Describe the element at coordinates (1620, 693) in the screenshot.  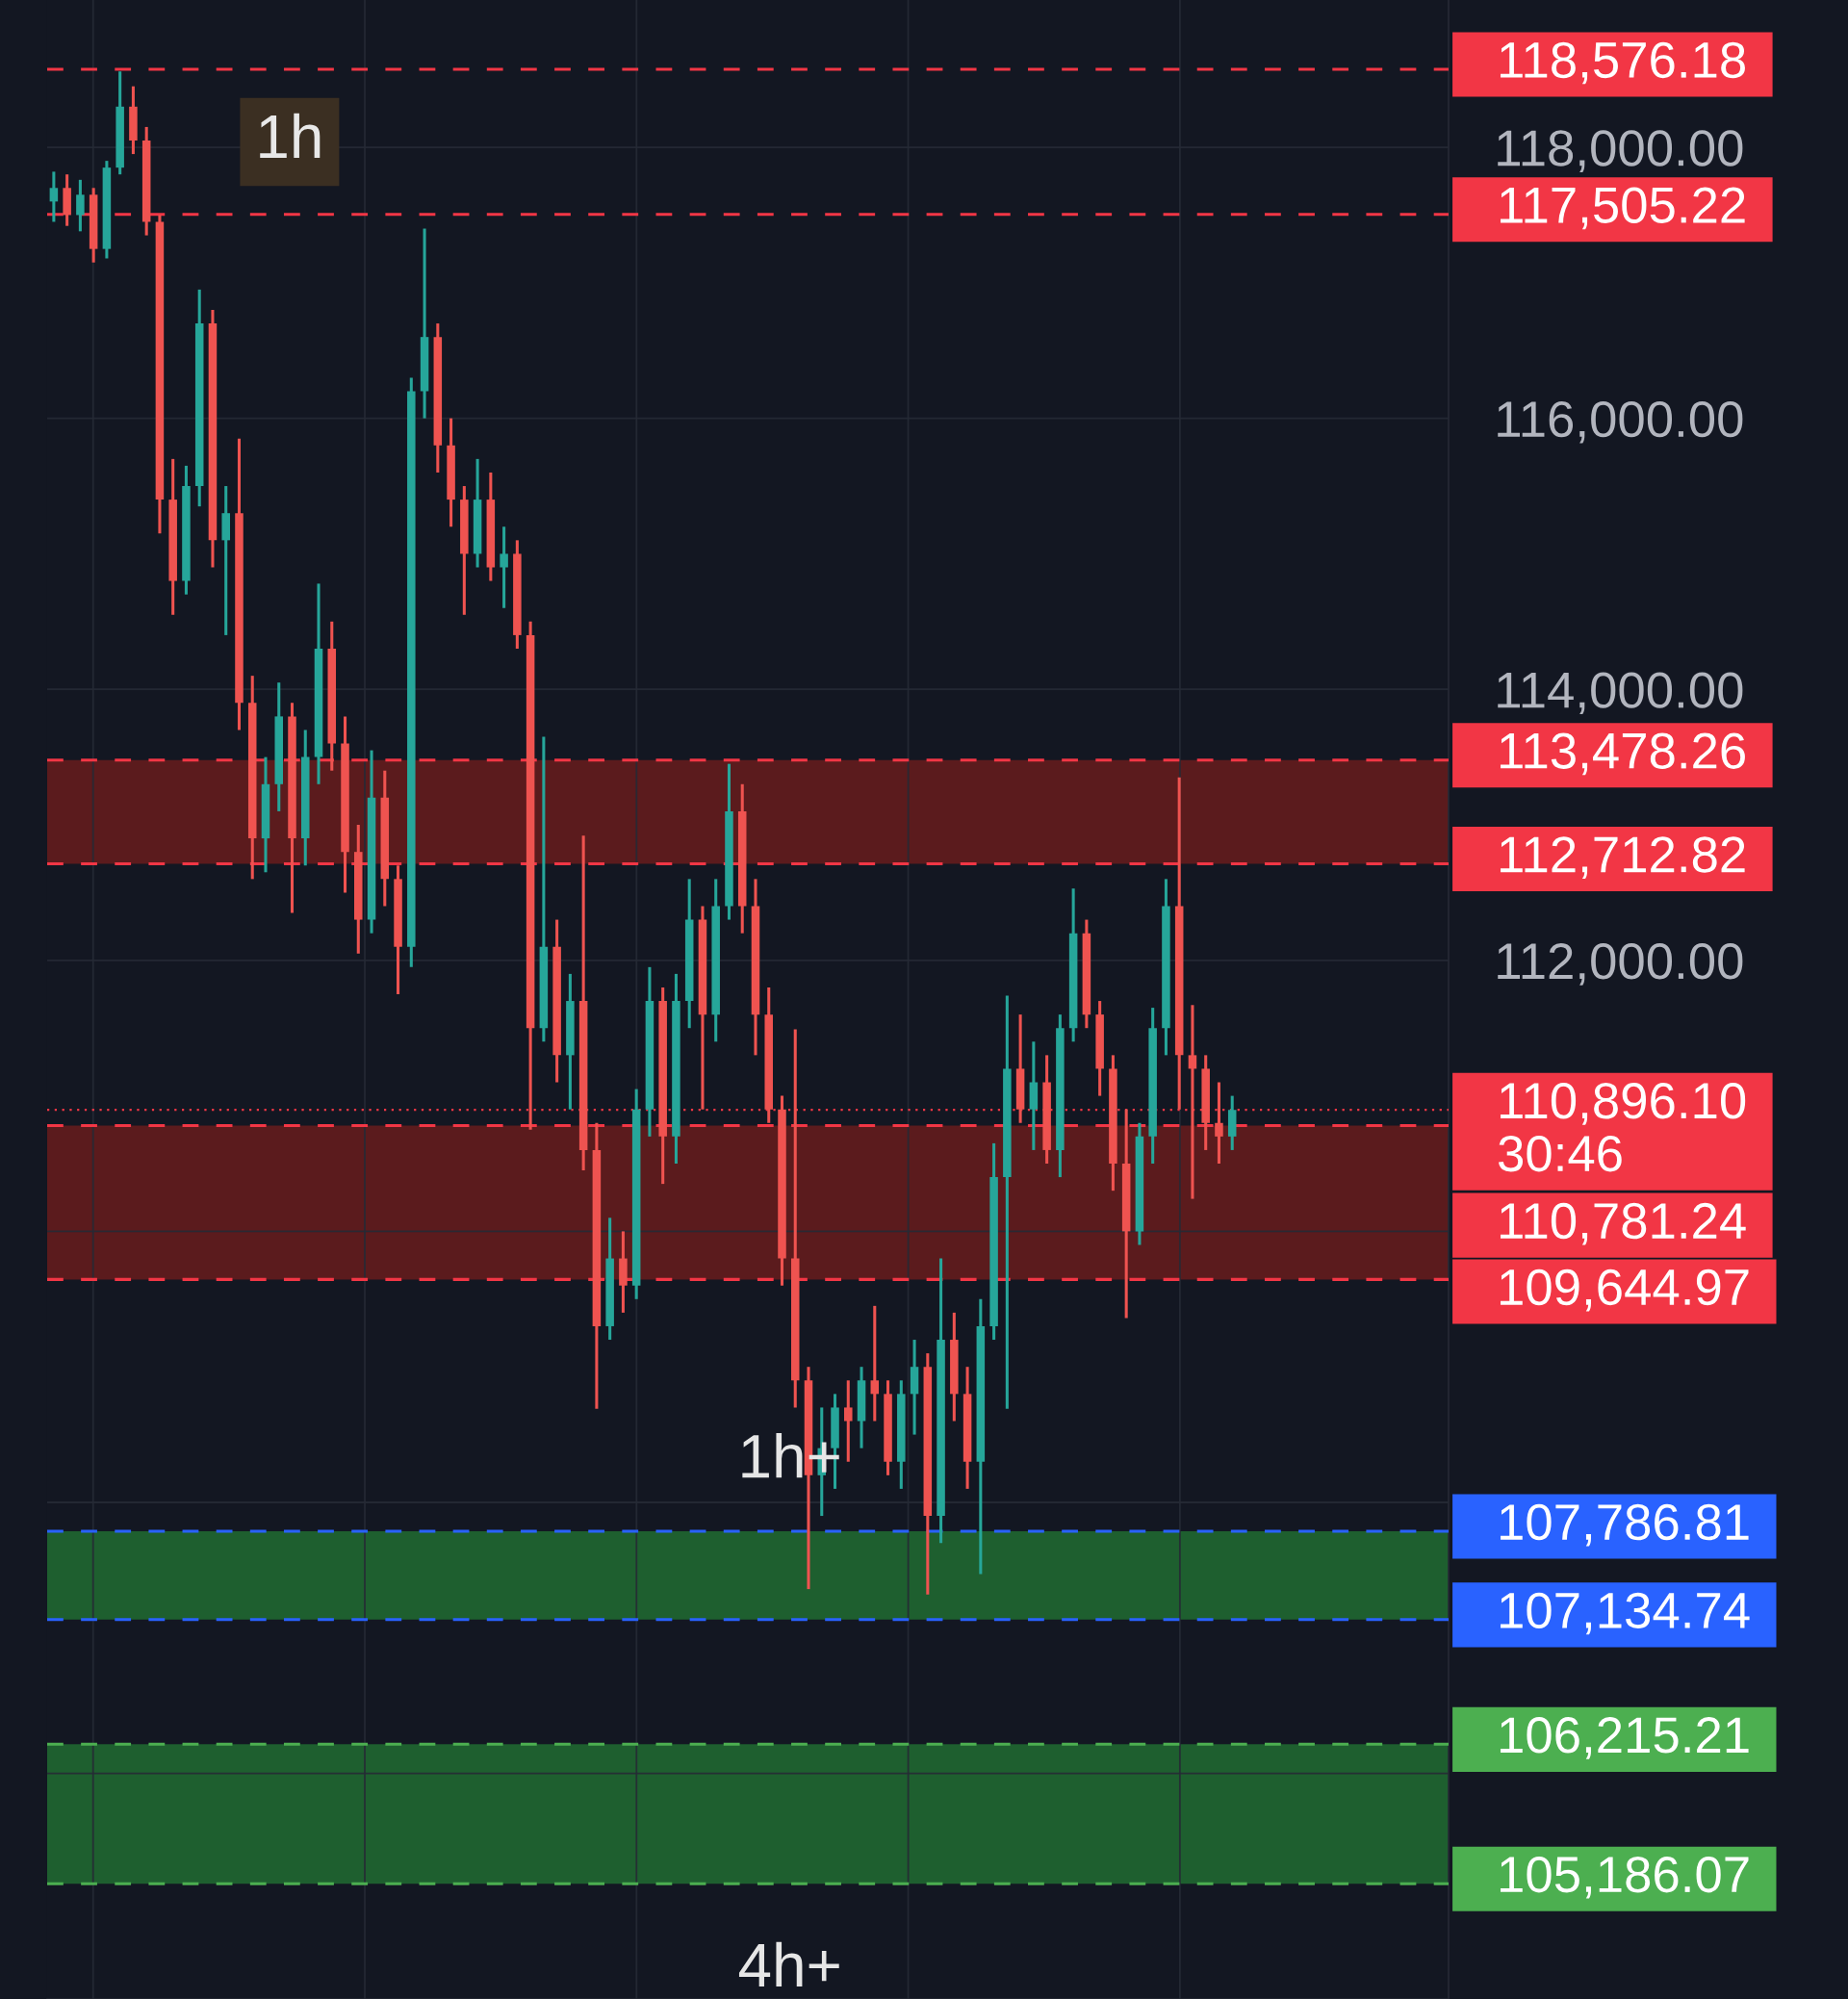
I see `y-tick-label: 114,000.00` at that location.